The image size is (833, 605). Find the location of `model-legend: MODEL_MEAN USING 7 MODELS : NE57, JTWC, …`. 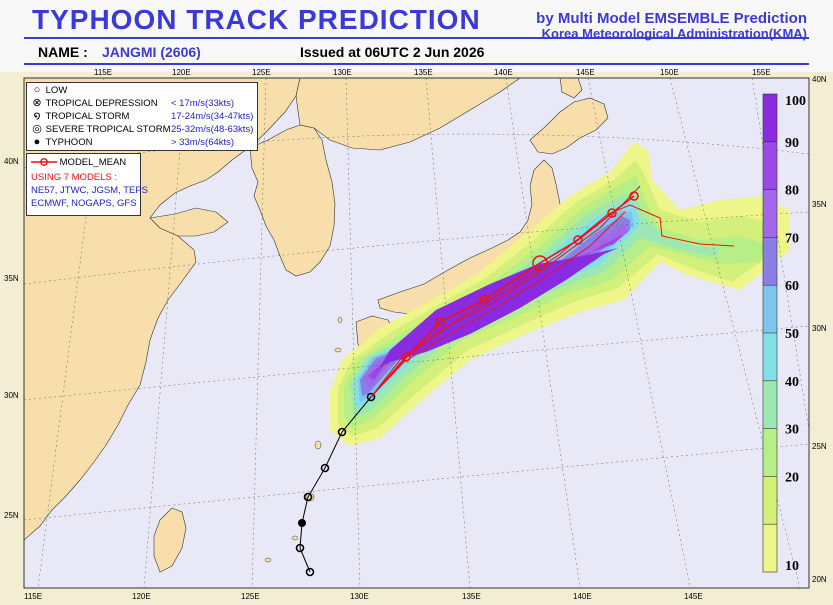

model-legend: MODEL_MEAN USING 7 MODELS : NE57, JTWC, … is located at coordinates (87, 184).